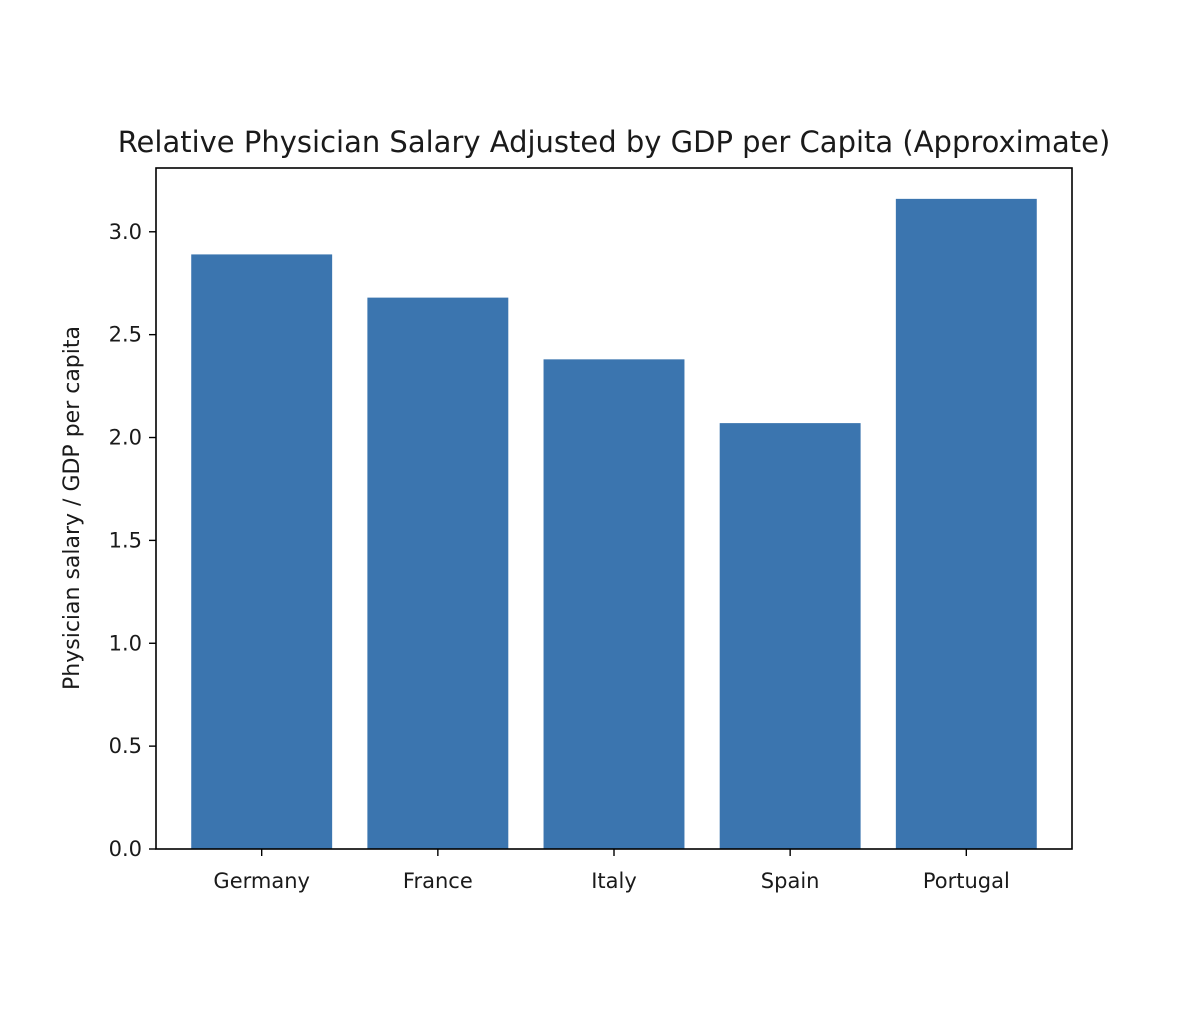 This screenshot has width=1200, height=1019. Describe the element at coordinates (125, 438) in the screenshot. I see `y-tick-label-2.0: 2.0` at that location.